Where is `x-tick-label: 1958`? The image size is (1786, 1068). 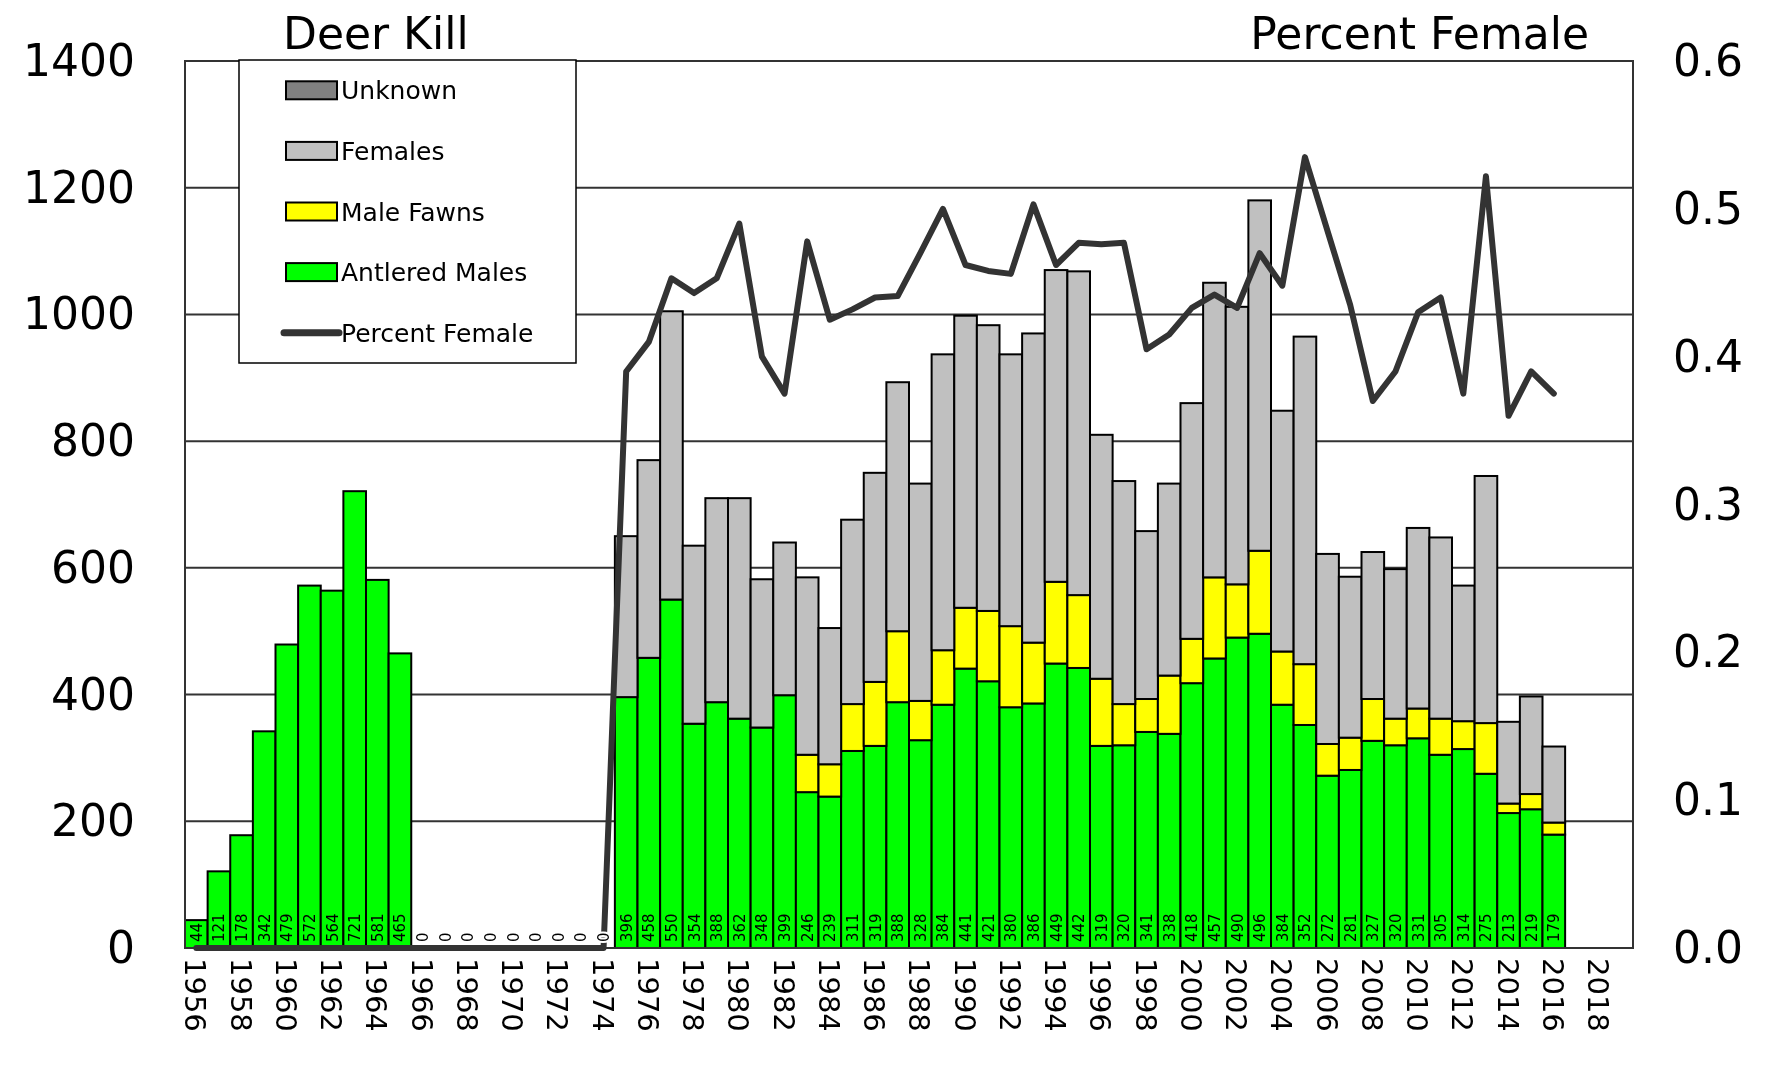 x-tick-label: 1958 is located at coordinates (240, 995).